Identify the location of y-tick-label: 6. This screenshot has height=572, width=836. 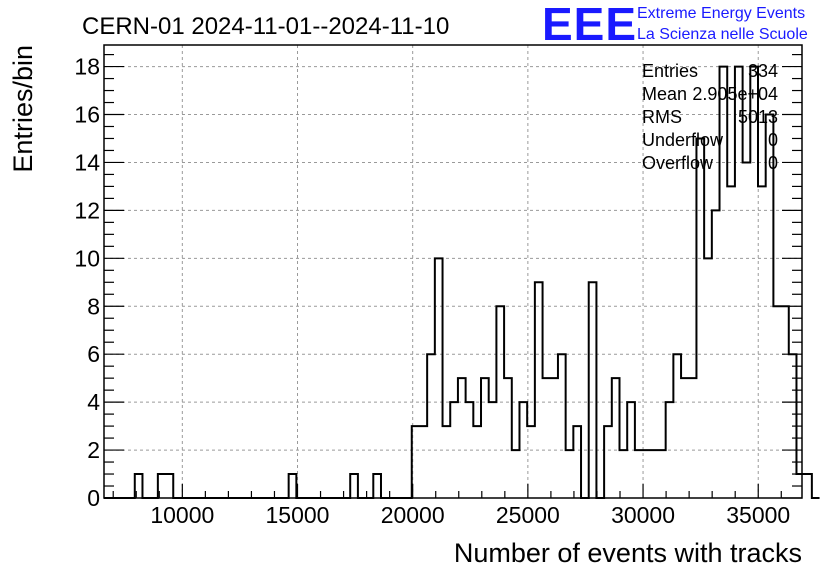
(93, 354).